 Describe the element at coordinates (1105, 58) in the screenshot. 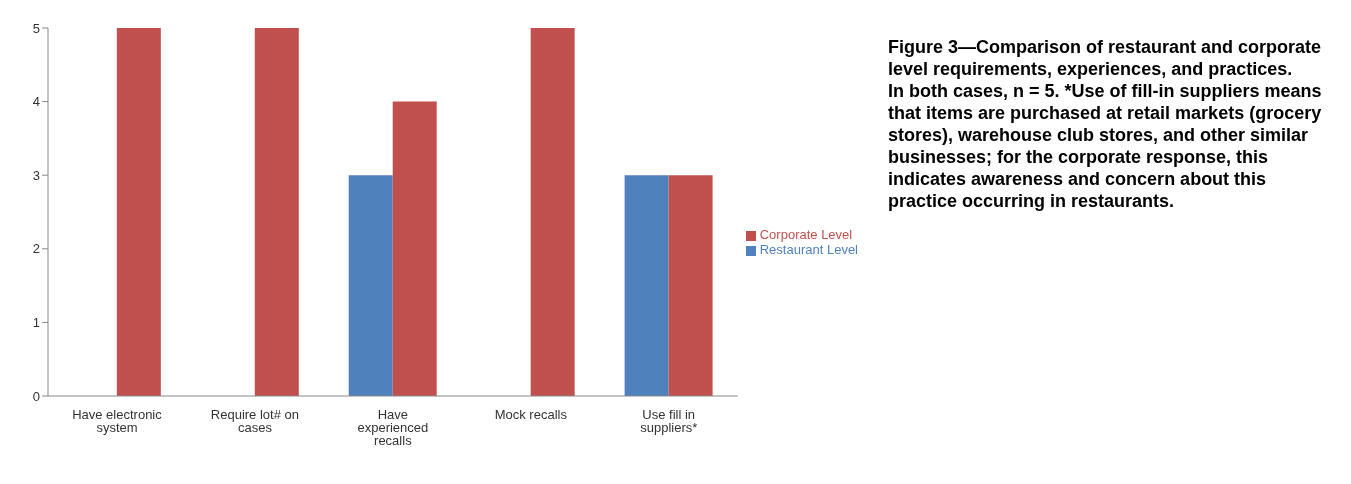

I see `text: Figure 3—Comparison of restaurant and corporate level requirements, experiences, and practices.` at that location.